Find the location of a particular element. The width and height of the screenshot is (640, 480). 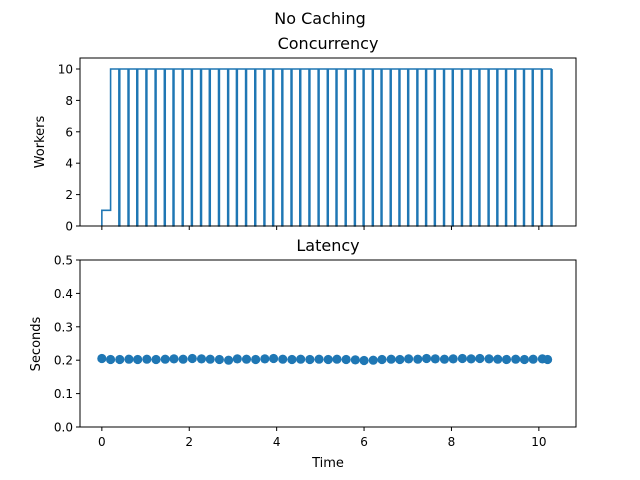

latency-series is located at coordinates (325, 359).